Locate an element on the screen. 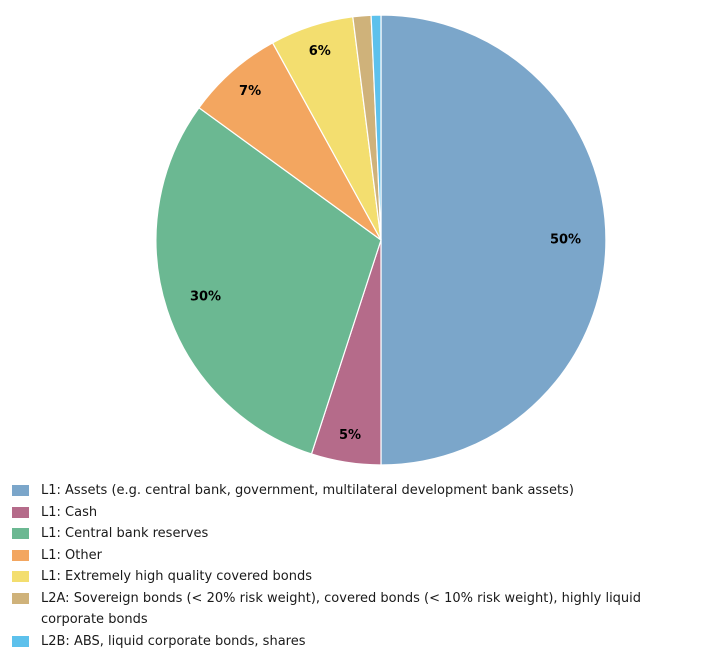 The width and height of the screenshot is (714, 655). legend-item-4: L1: Extremely high quality covered bonds is located at coordinates (362, 577).